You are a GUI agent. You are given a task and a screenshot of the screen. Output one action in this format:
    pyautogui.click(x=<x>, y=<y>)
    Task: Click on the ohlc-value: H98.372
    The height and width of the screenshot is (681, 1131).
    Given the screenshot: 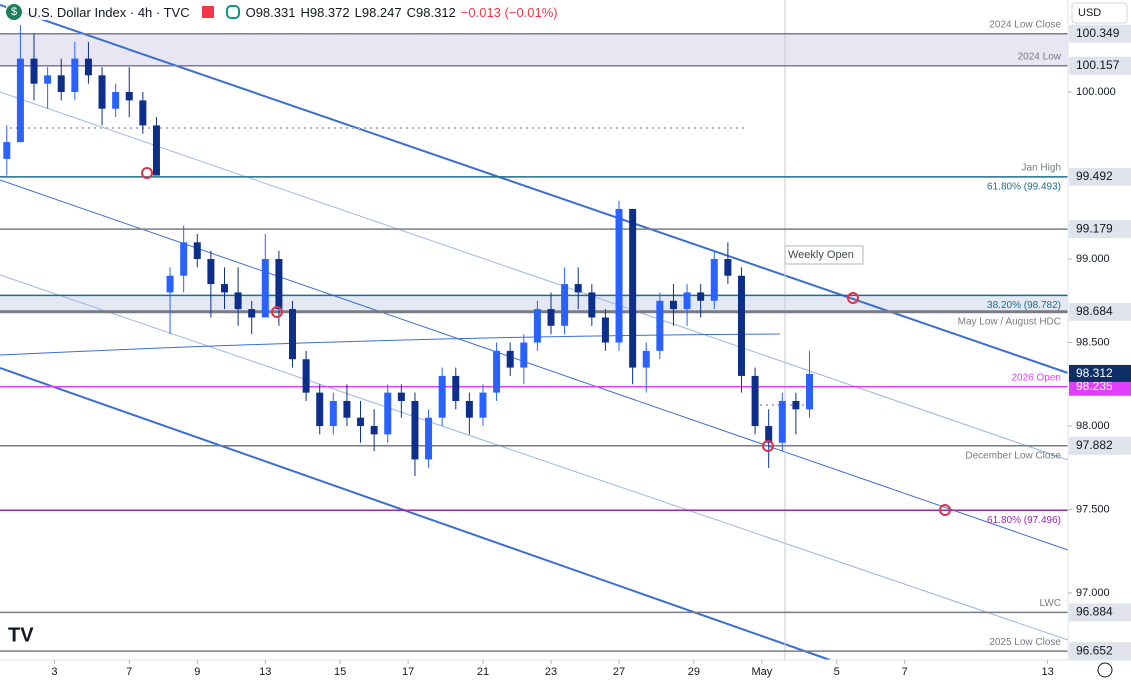 What is the action you would take?
    pyautogui.click(x=325, y=12)
    